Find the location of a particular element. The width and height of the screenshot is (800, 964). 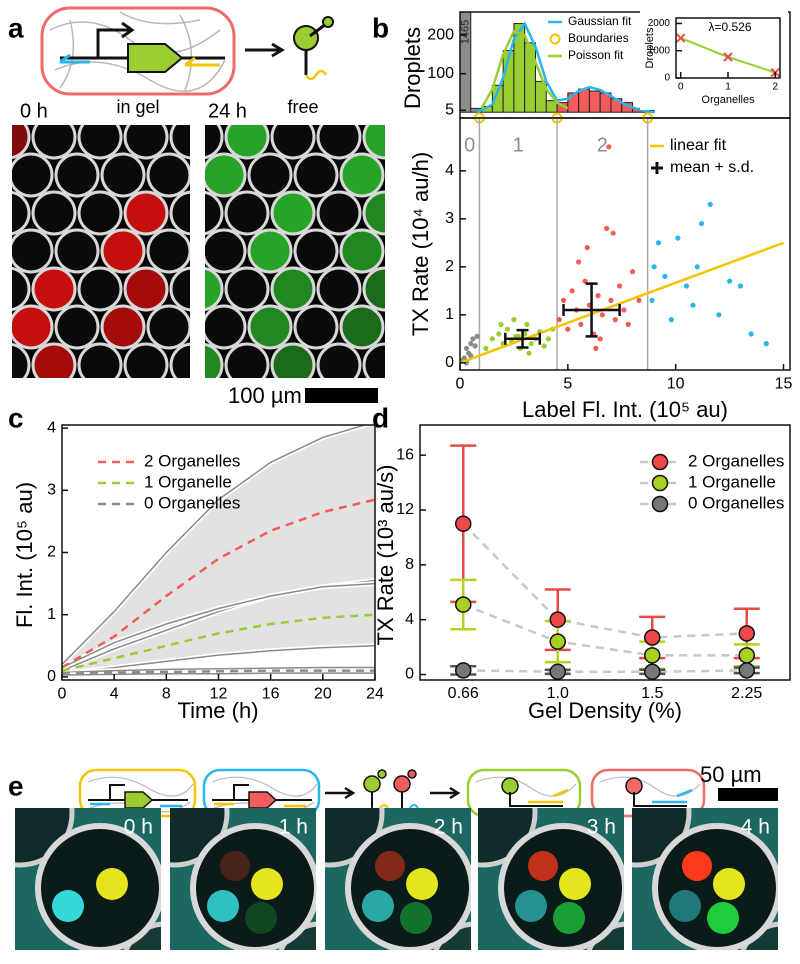

x-axis-label: Gel Density (%) is located at coordinates (605, 710).